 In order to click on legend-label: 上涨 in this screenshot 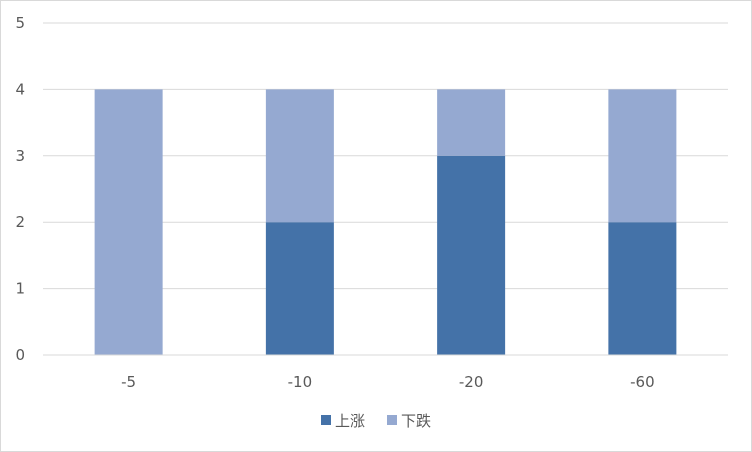, I will do `click(350, 421)`.